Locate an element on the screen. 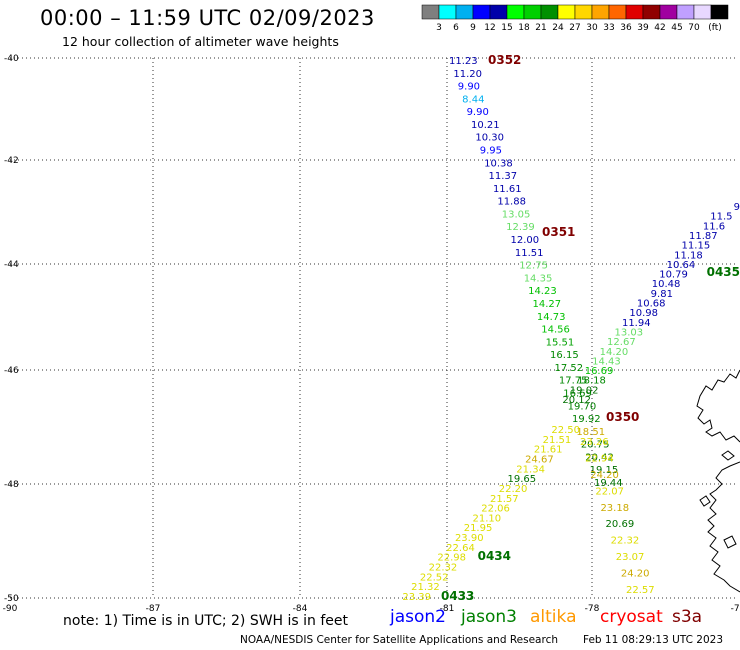 This screenshot has width=740, height=650. latitude-label: -40 is located at coordinates (11, 59).